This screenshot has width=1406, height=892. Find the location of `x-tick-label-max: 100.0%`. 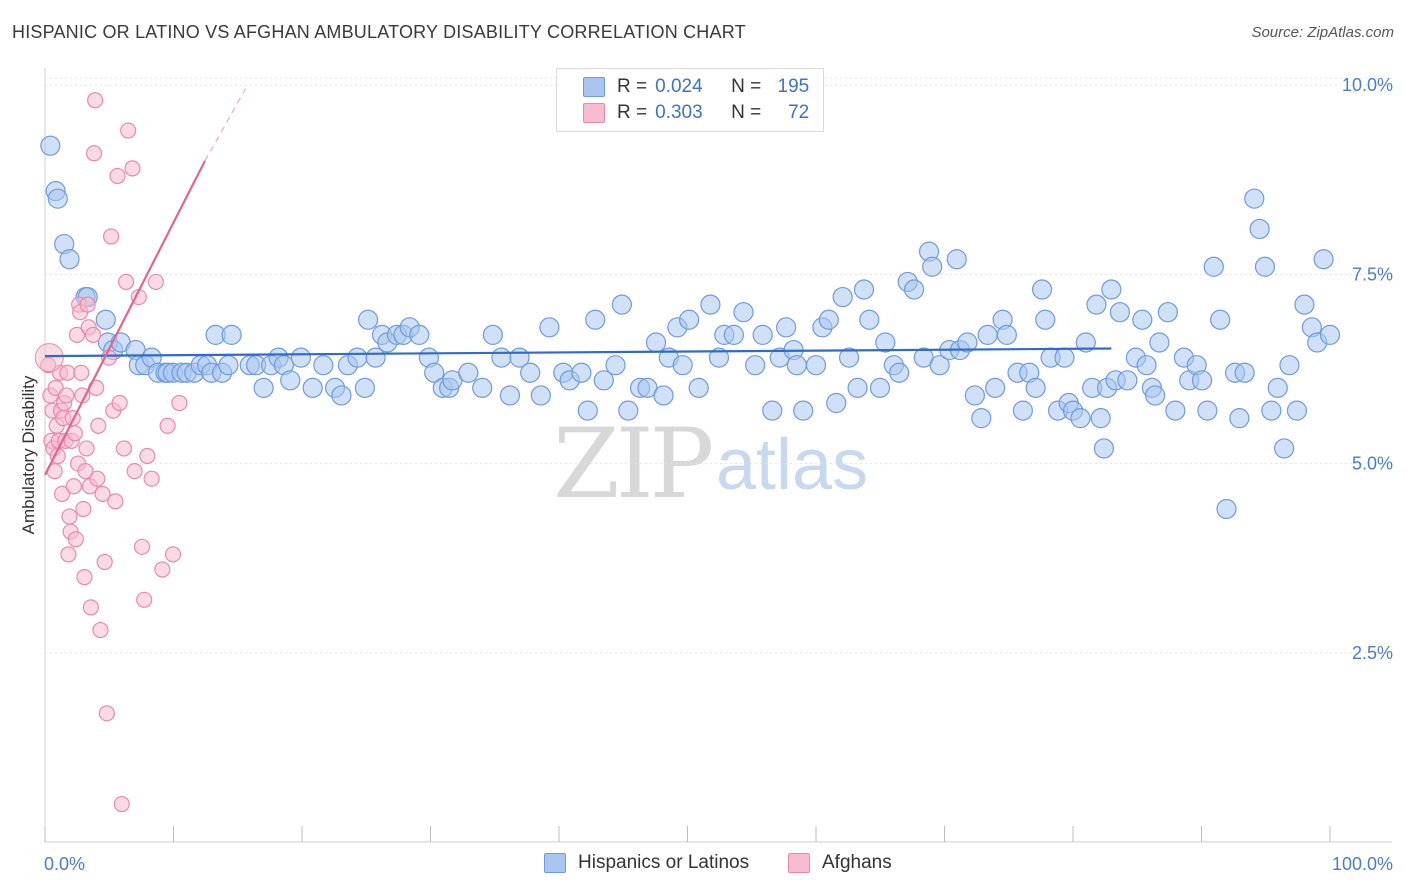

x-tick-label-max: 100.0% is located at coordinates (1362, 864).